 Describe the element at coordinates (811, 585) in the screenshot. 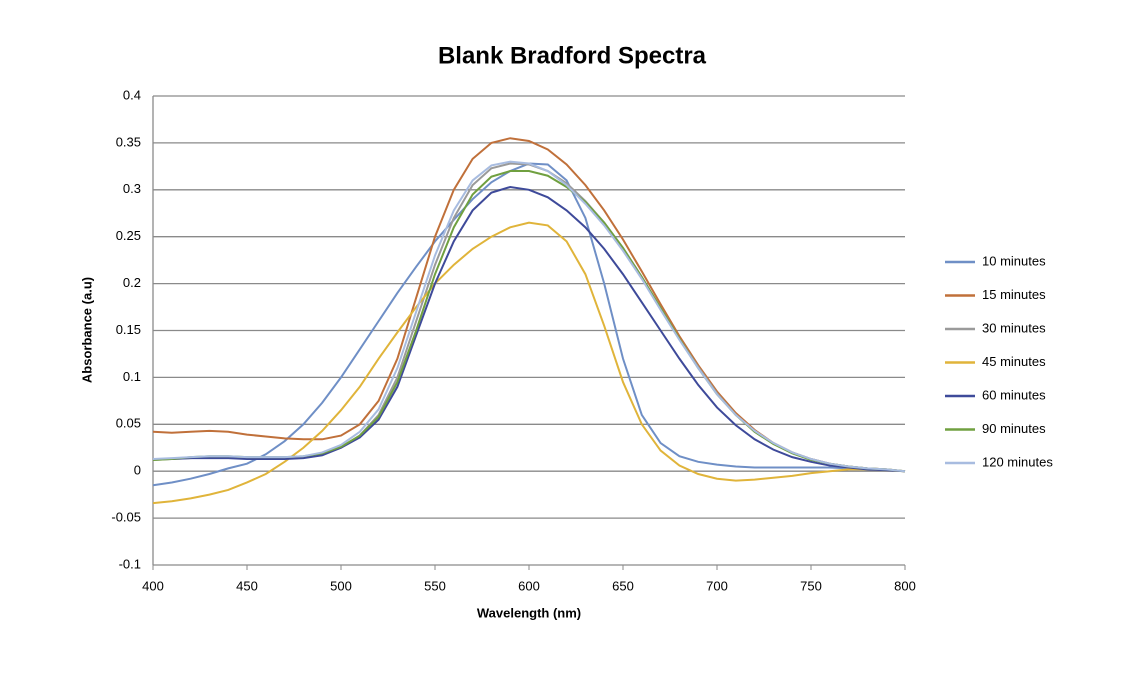

I see `x-tick-label: 750` at that location.